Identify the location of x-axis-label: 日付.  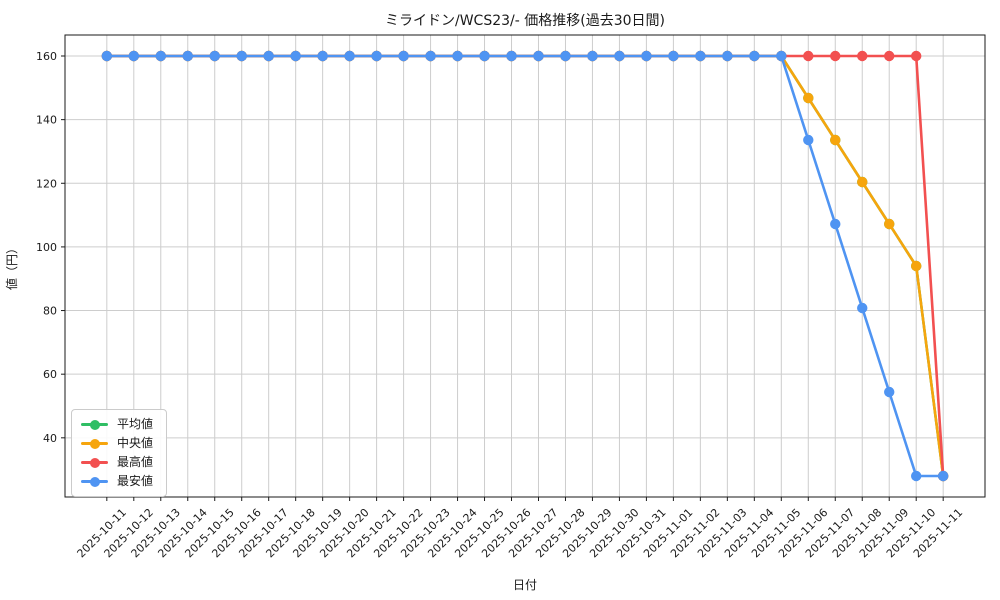
(525, 585).